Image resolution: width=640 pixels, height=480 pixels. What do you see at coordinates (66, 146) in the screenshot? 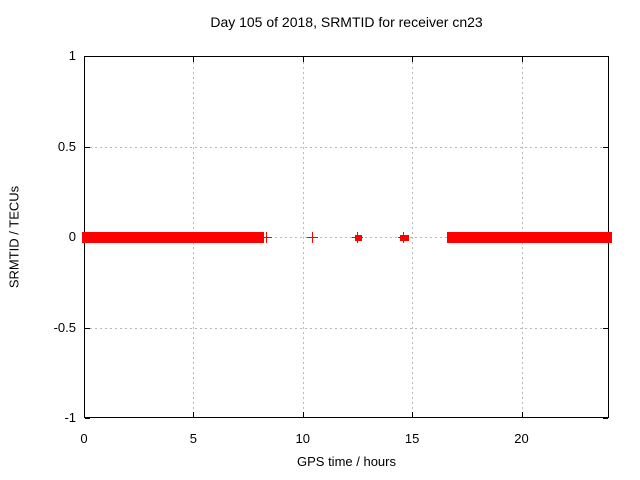
I see `y-tick-label: 0.5` at bounding box center [66, 146].